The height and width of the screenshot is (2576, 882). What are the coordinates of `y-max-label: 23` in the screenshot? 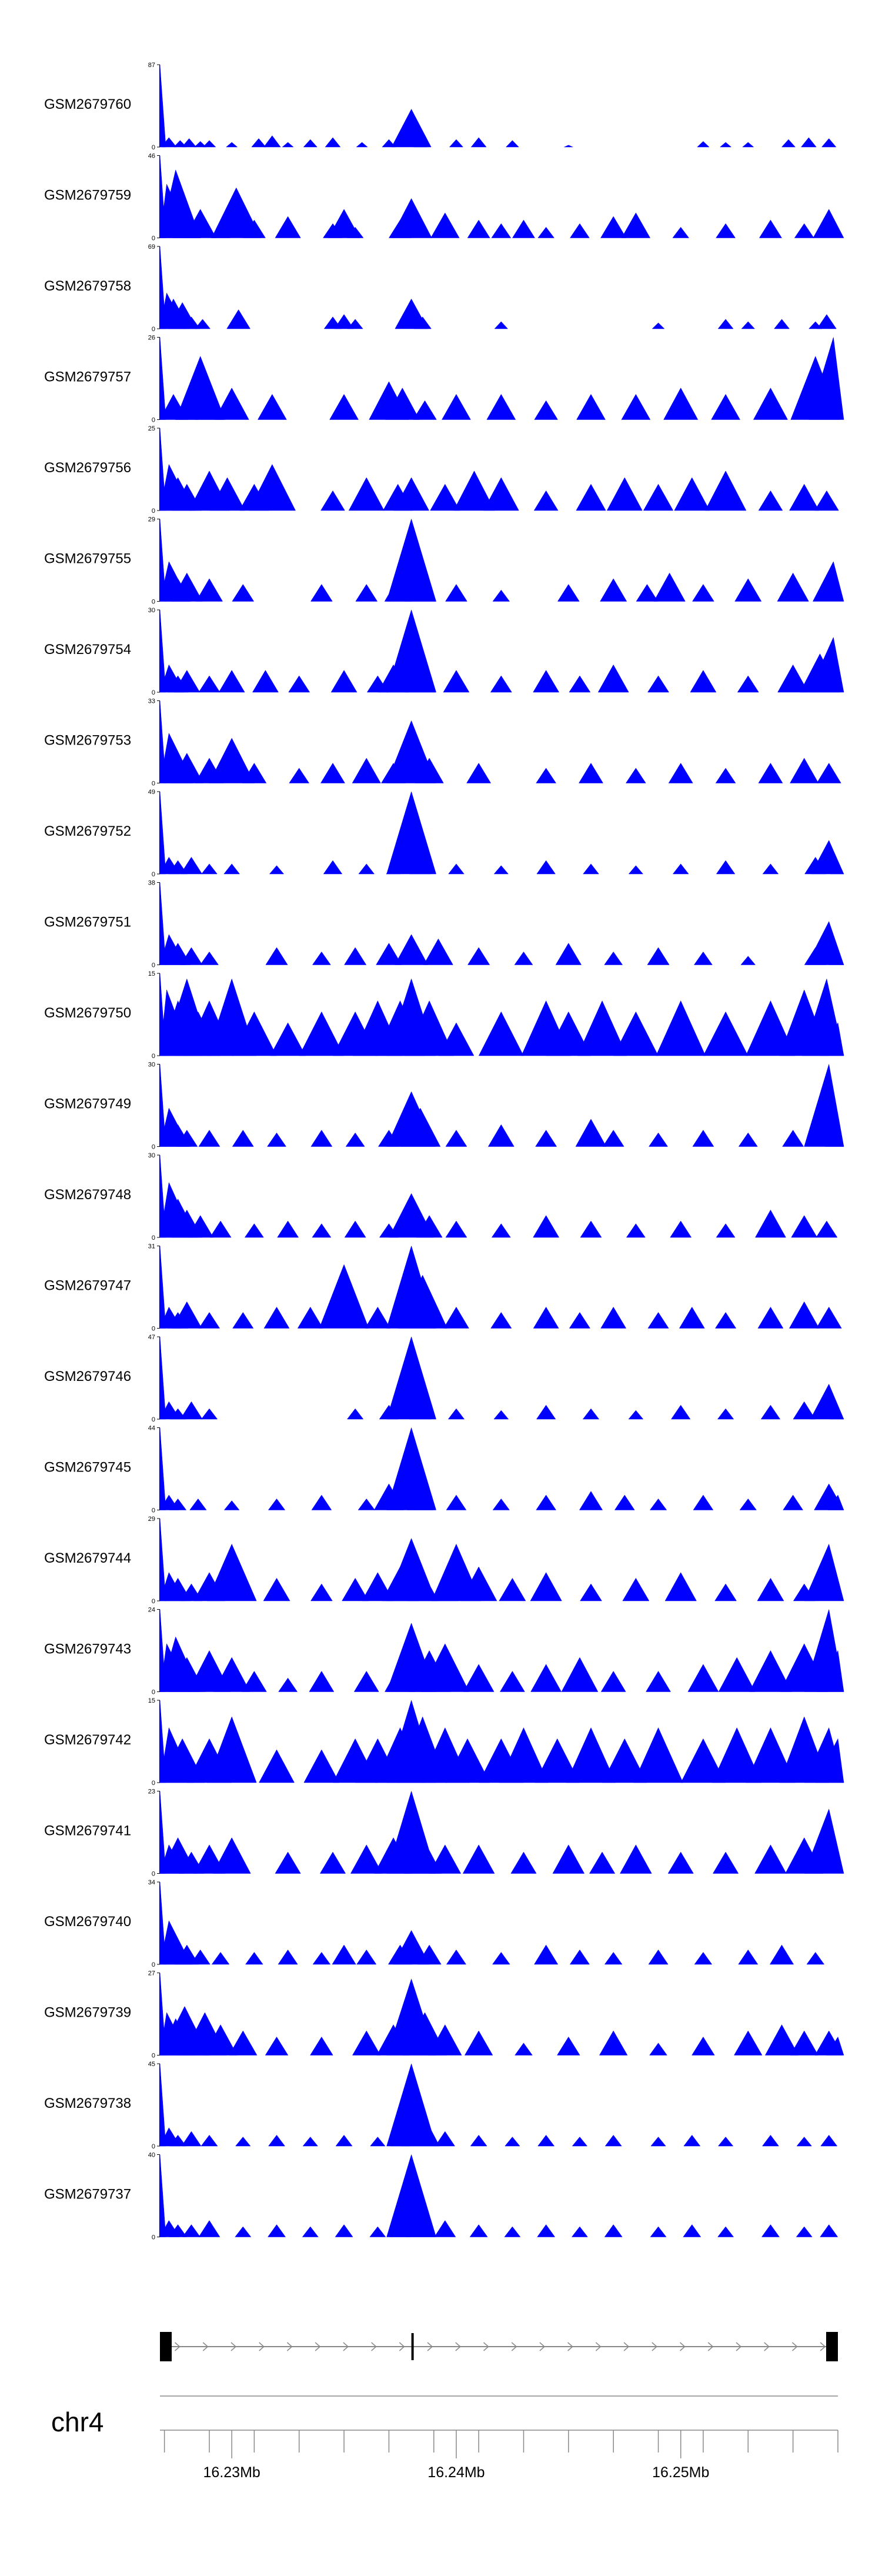 It's located at (151, 1792).